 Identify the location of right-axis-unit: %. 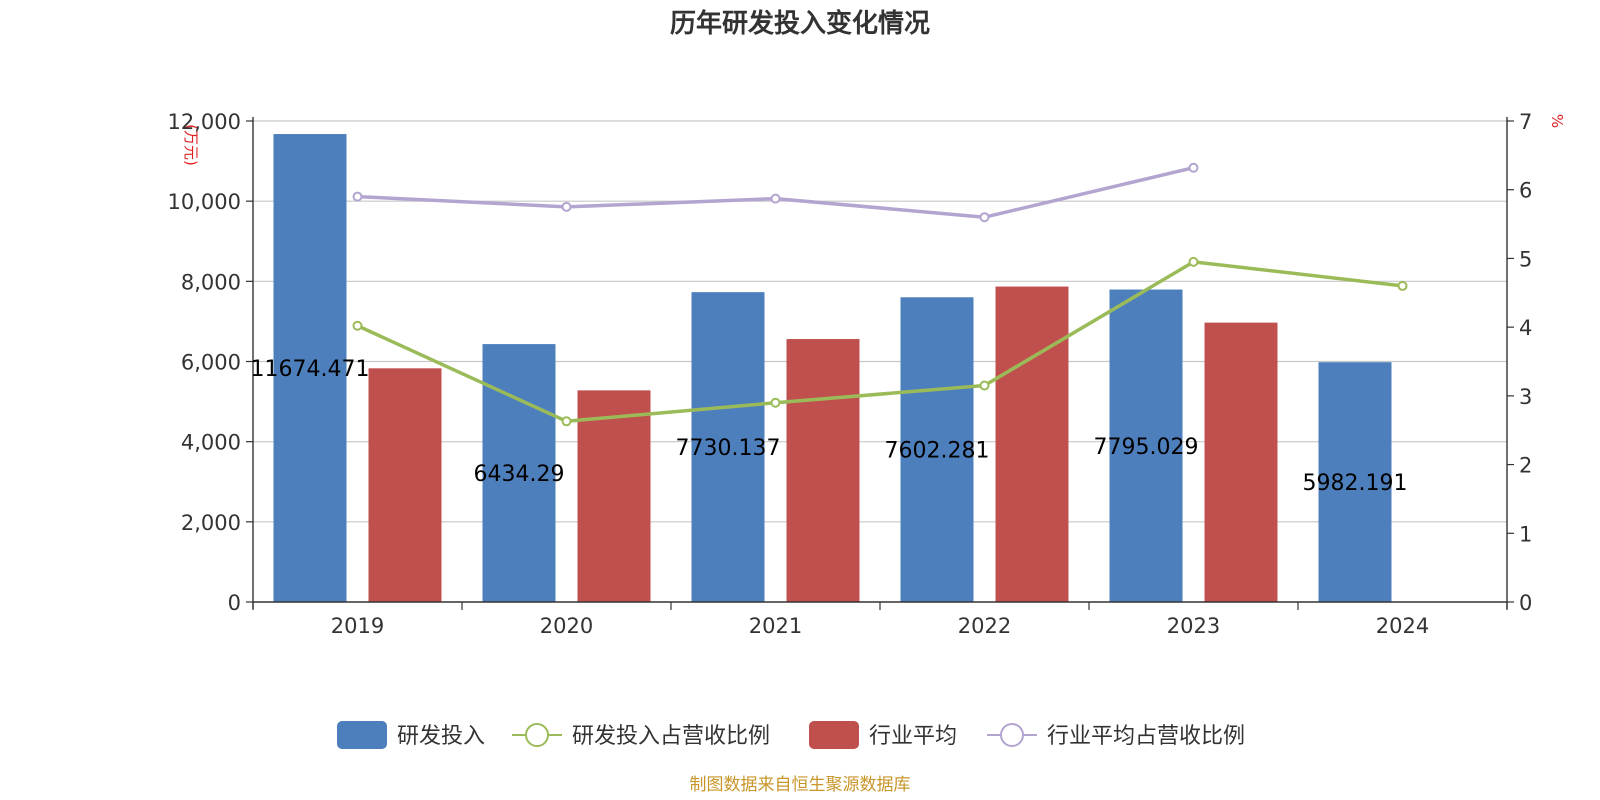
(1557, 121).